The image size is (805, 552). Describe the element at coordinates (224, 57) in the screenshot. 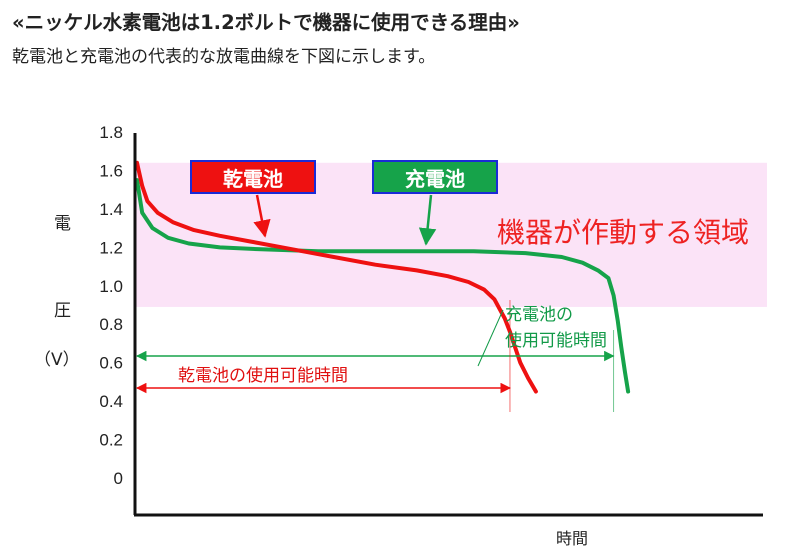

I see `page-subtitle: 乾電池と充電池の代表的な放電曲線を下図に示します。` at that location.